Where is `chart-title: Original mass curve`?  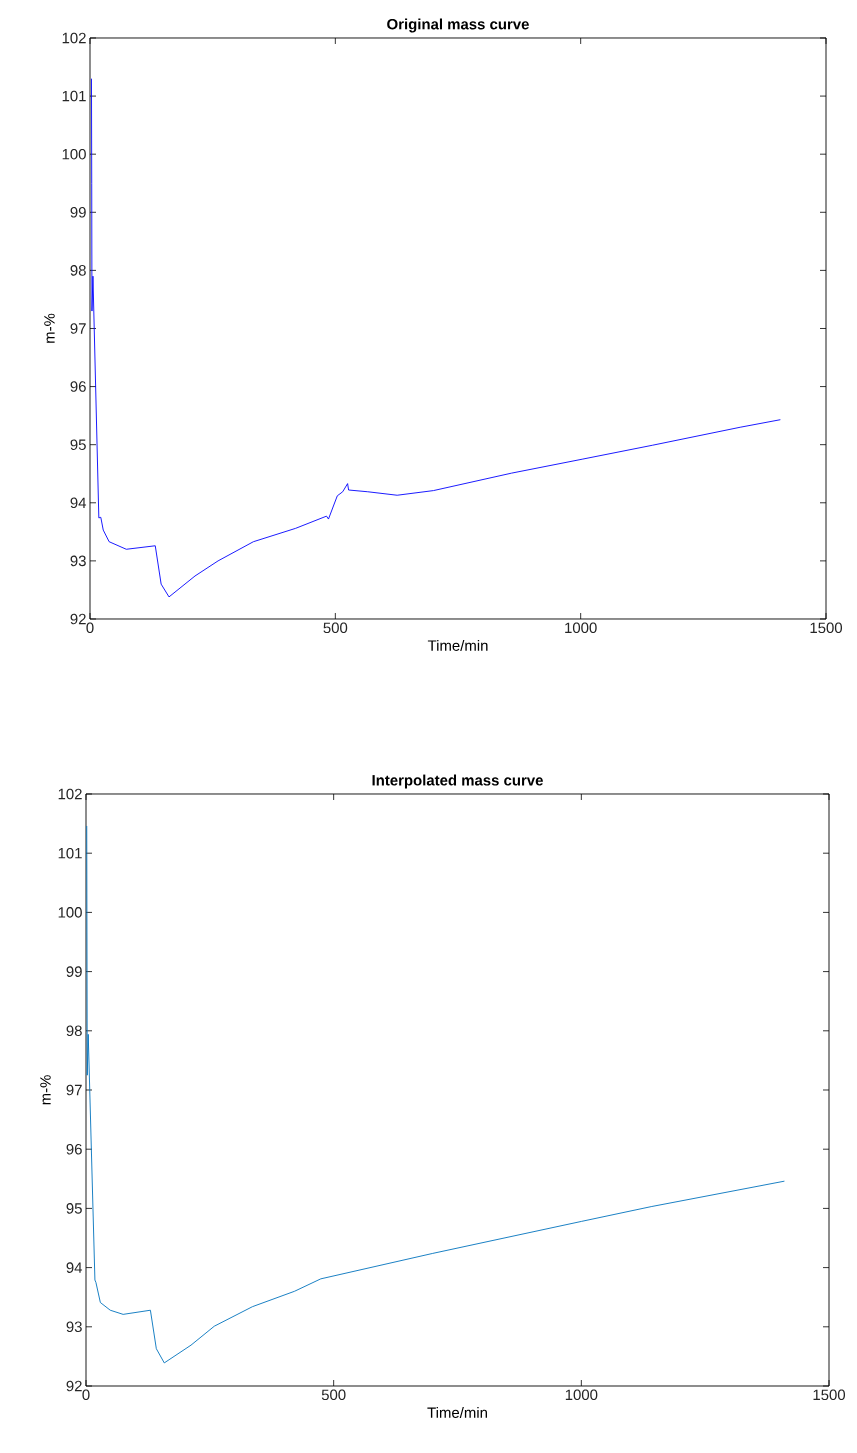 chart-title: Original mass curve is located at coordinates (458, 25).